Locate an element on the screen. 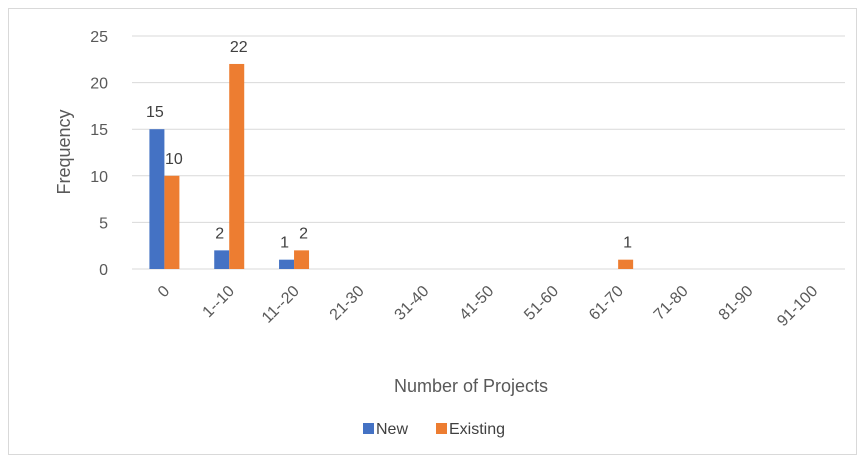 Image resolution: width=867 pixels, height=464 pixels. x-tick-label: 71-80 is located at coordinates (671, 303).